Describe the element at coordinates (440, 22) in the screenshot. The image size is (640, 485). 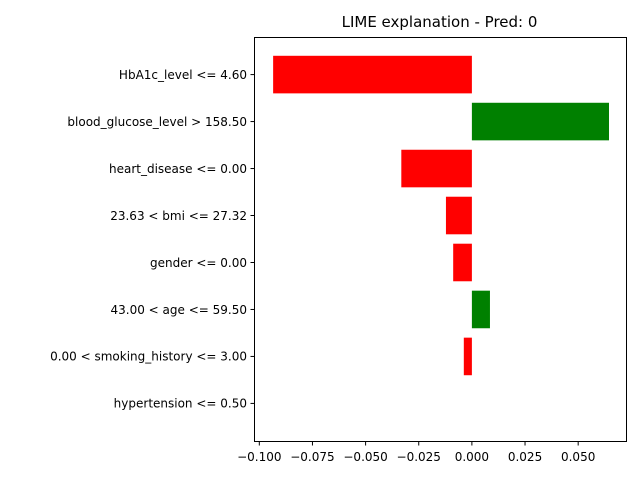
I see `chart-title: LIME explanation - Pred: 0` at that location.